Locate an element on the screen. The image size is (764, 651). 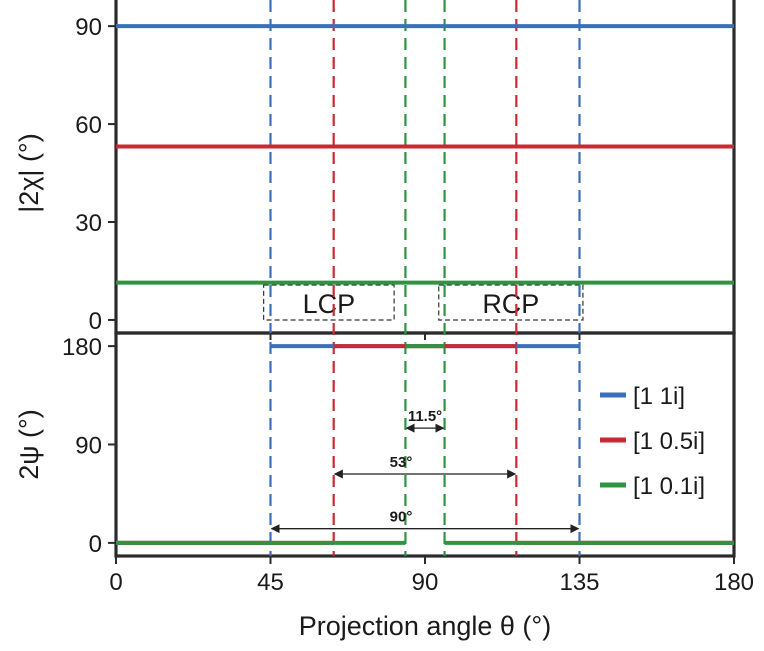
width-label-2: 90° is located at coordinates (401, 517).